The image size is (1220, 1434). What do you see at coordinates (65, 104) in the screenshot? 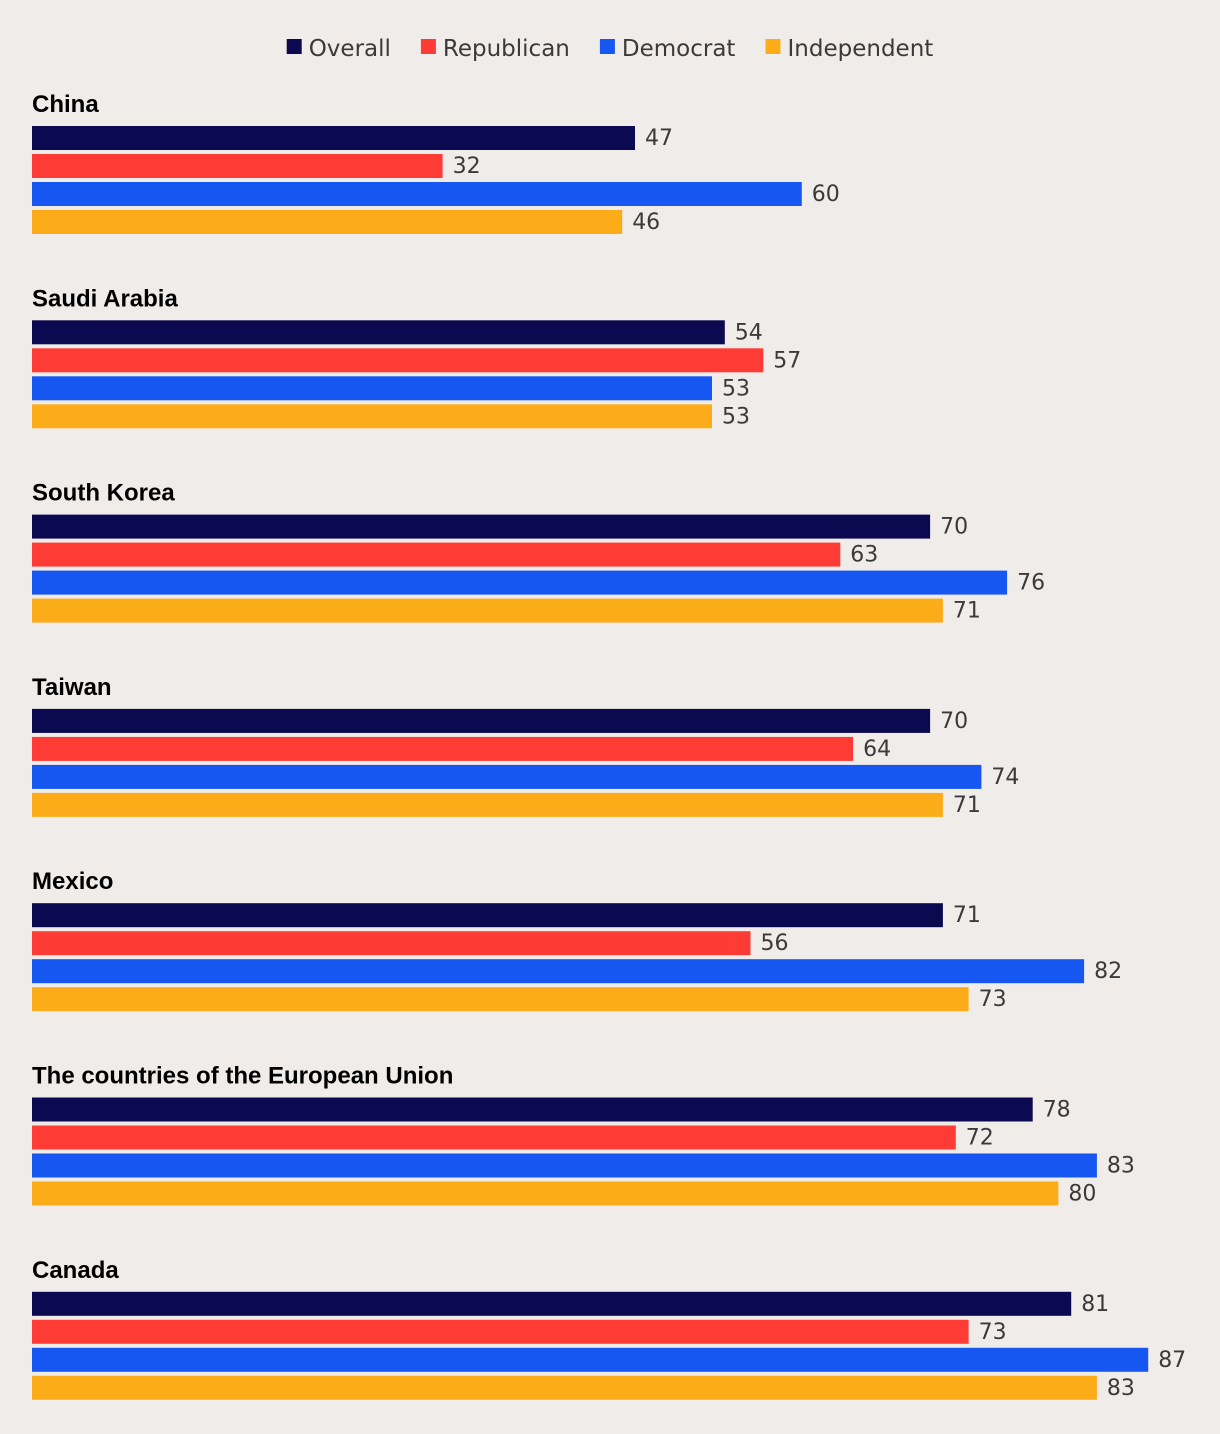
I see `group-title-china: China` at bounding box center [65, 104].